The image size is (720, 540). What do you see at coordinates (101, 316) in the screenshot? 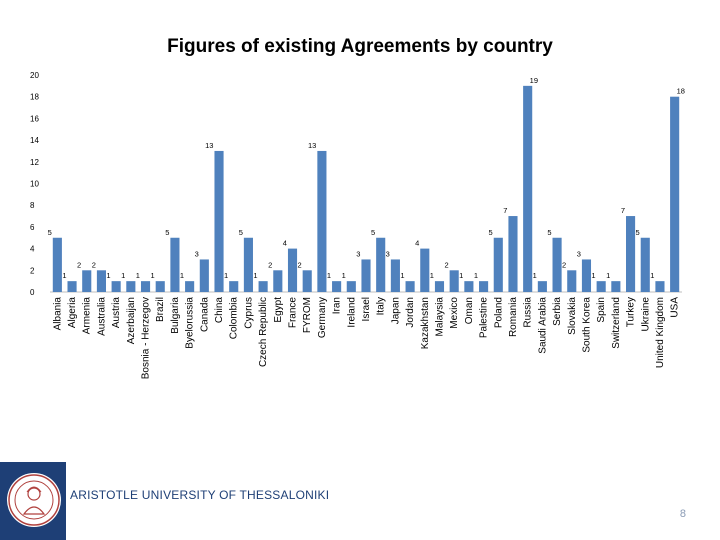
I see `x-tick-label: Australia` at bounding box center [101, 316].